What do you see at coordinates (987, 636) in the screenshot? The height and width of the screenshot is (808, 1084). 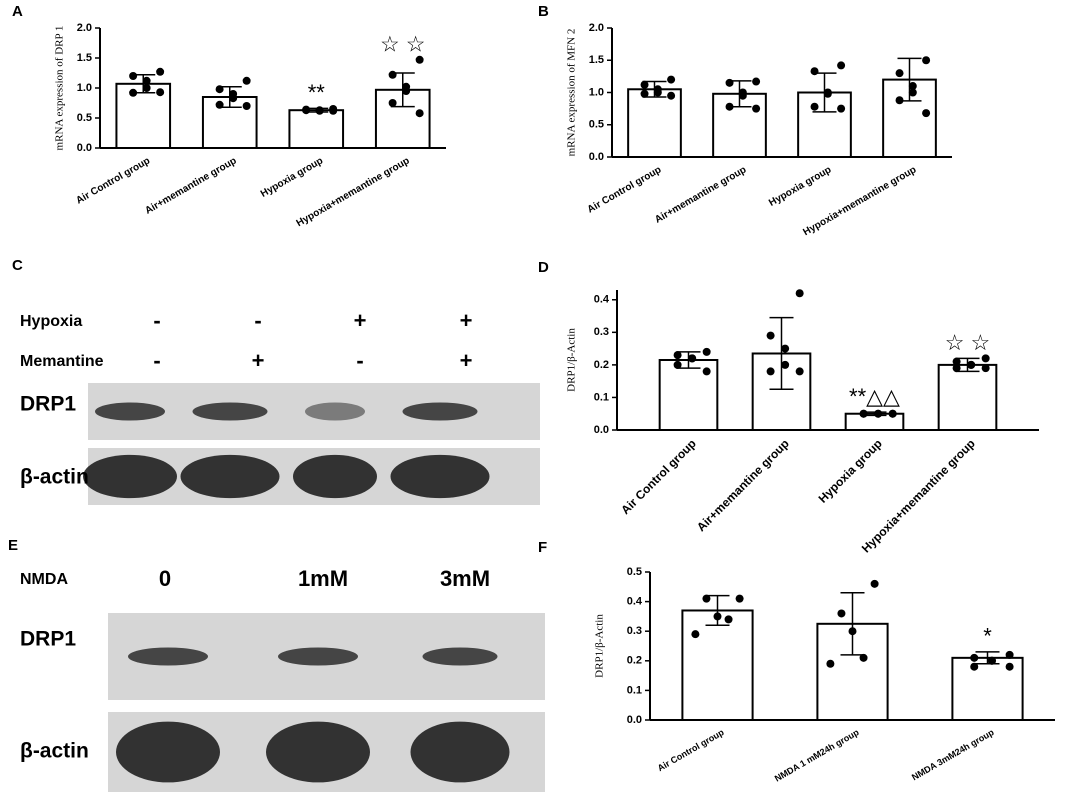 I see `significance-mark: *` at bounding box center [987, 636].